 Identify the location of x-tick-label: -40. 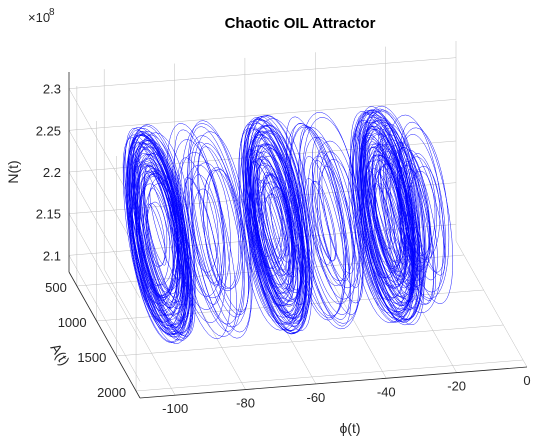
(386, 391).